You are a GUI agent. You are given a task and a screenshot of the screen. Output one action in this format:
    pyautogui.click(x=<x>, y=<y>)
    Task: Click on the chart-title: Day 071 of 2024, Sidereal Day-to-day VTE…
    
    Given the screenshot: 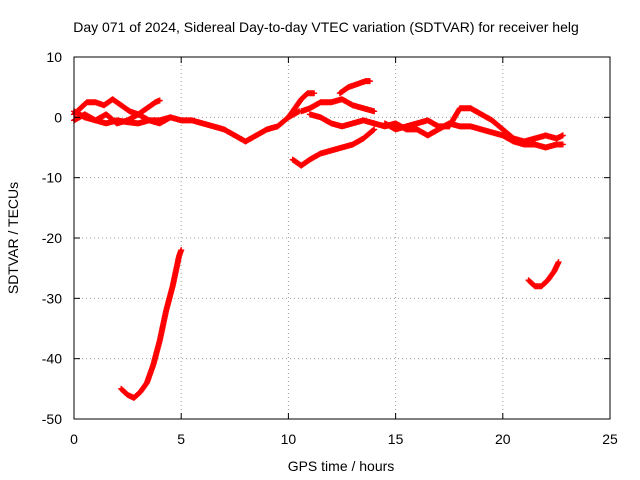 What is the action you would take?
    pyautogui.click(x=326, y=27)
    